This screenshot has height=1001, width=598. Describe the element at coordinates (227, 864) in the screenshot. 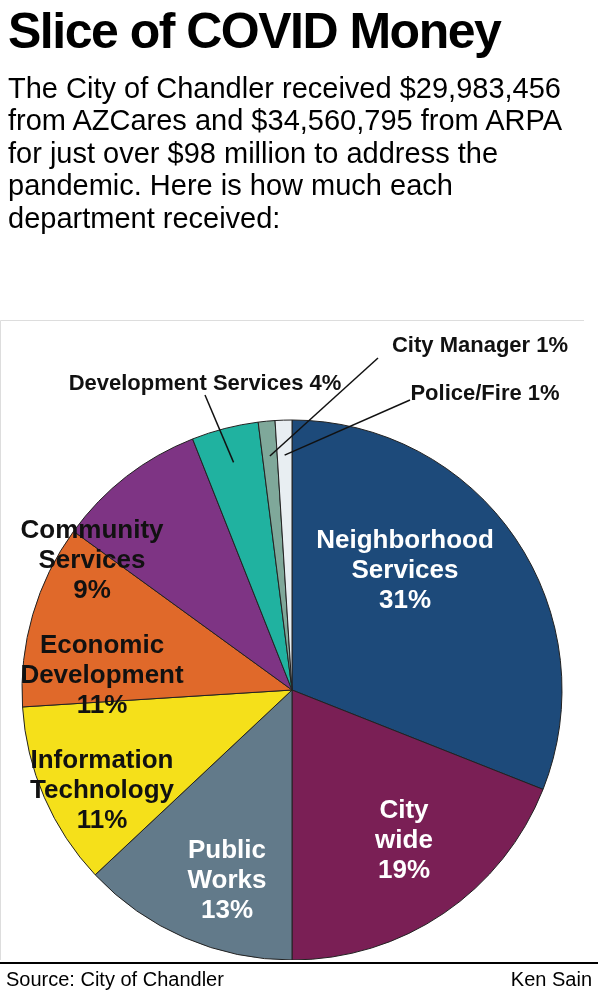

I see `slice-label: Public Works` at that location.